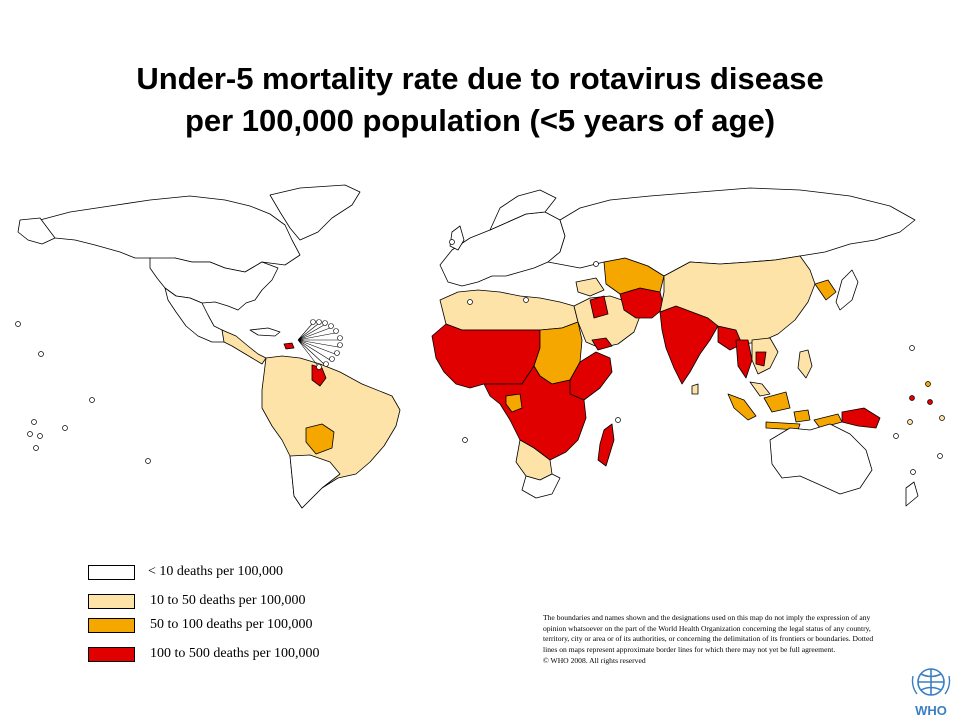 This screenshot has height=720, width=960. What do you see at coordinates (514, 403) in the screenshot?
I see `region-angola` at bounding box center [514, 403].